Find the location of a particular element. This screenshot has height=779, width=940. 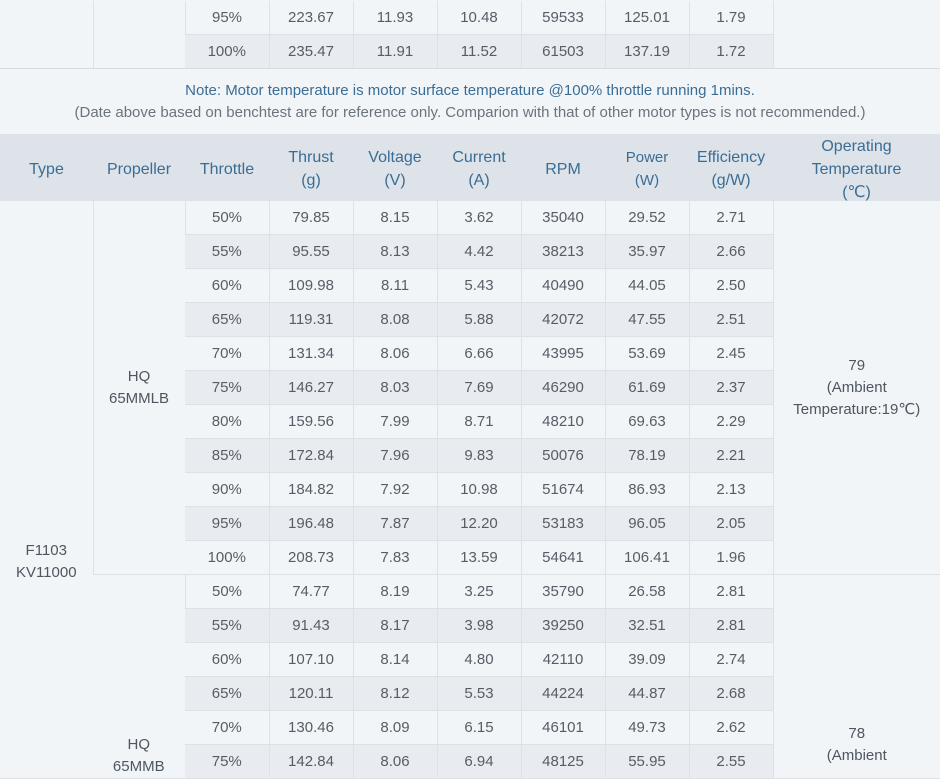

cell-power: 106.41 is located at coordinates (647, 558).